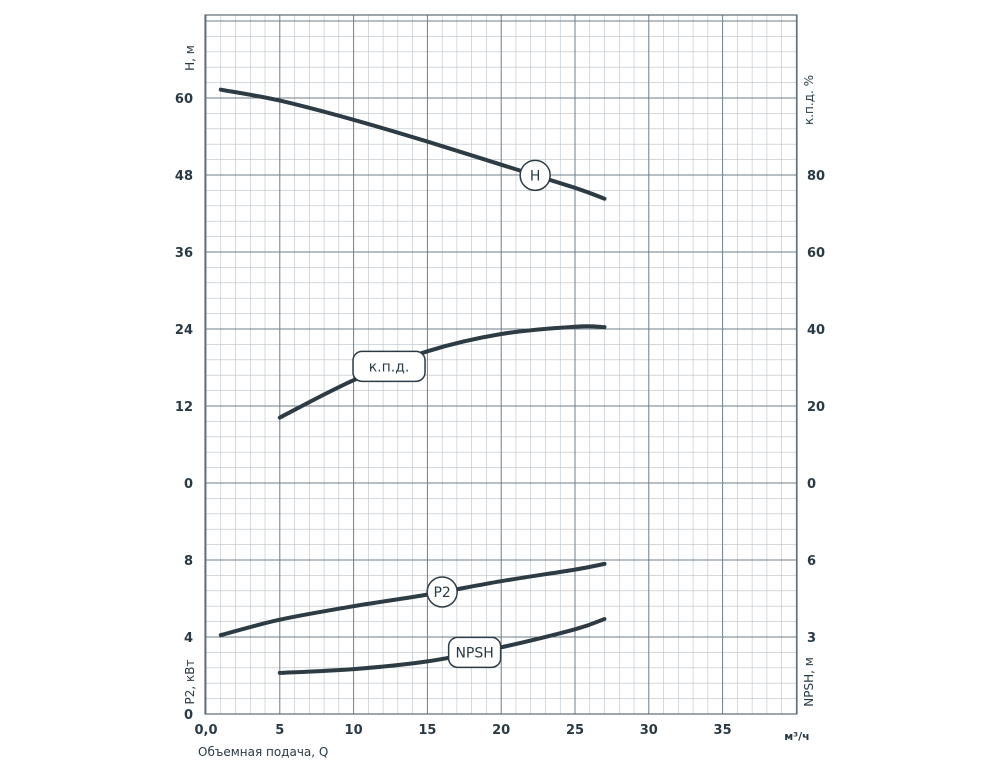 Image resolution: width=1000 pixels, height=782 pixels. Describe the element at coordinates (816, 253) in the screenshot. I see `y-tick-label-kpd: 60` at that location.